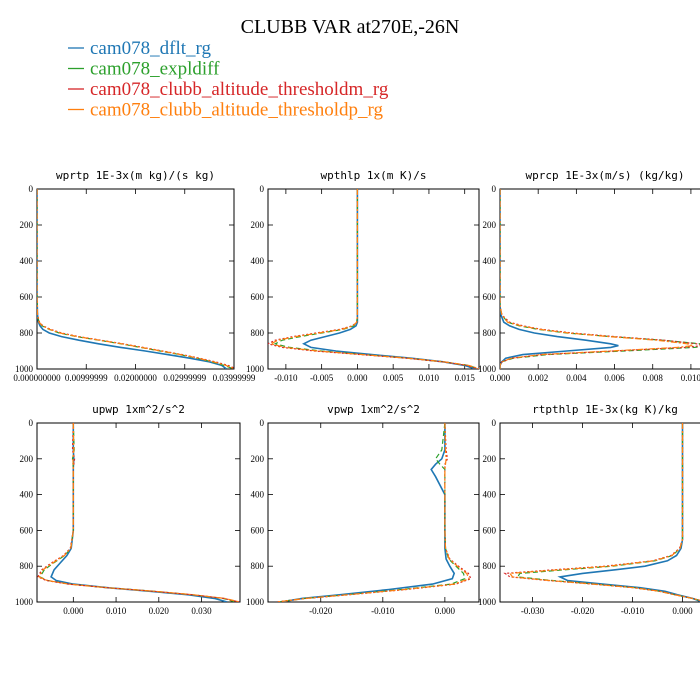 The height and width of the screenshot is (700, 700). Describe the element at coordinates (151, 48) in the screenshot. I see `legend-label: cam078_dflt_rg` at that location.